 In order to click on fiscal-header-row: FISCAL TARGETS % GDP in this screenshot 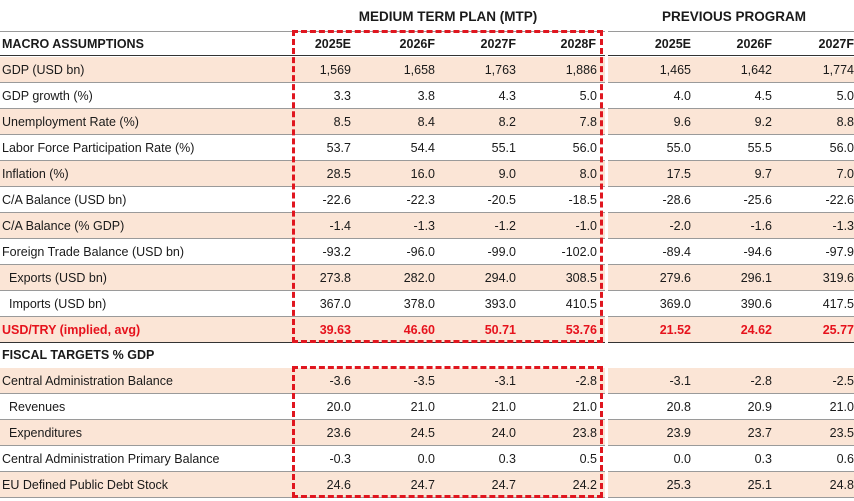, I will do `click(427, 355)`.